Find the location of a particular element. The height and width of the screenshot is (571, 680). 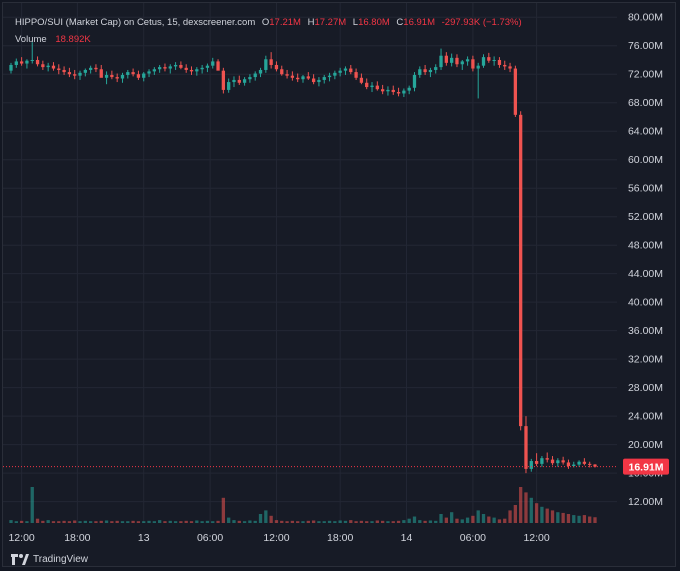

y-tick-label: 32.00M is located at coordinates (645, 360).